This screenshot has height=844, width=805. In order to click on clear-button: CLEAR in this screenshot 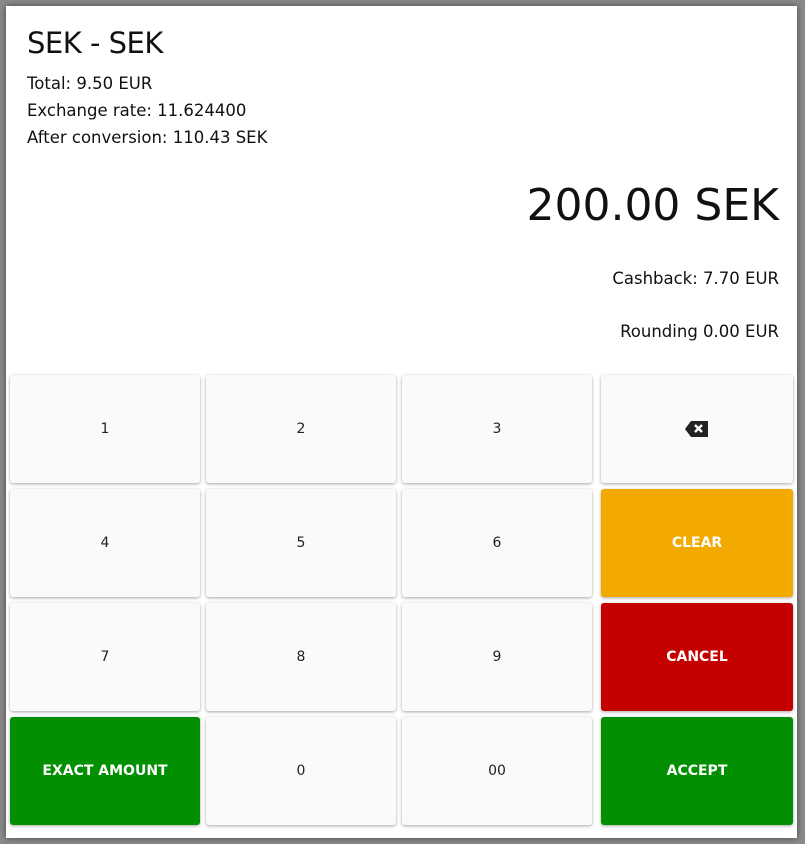, I will do `click(697, 543)`.